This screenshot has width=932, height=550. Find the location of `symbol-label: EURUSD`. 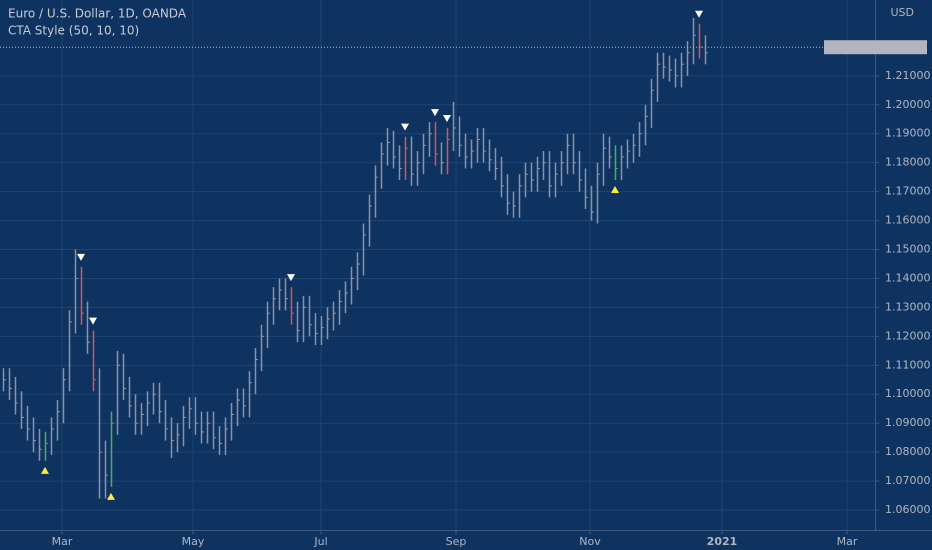

symbol-label: EURUSD is located at coordinates (849, 47).